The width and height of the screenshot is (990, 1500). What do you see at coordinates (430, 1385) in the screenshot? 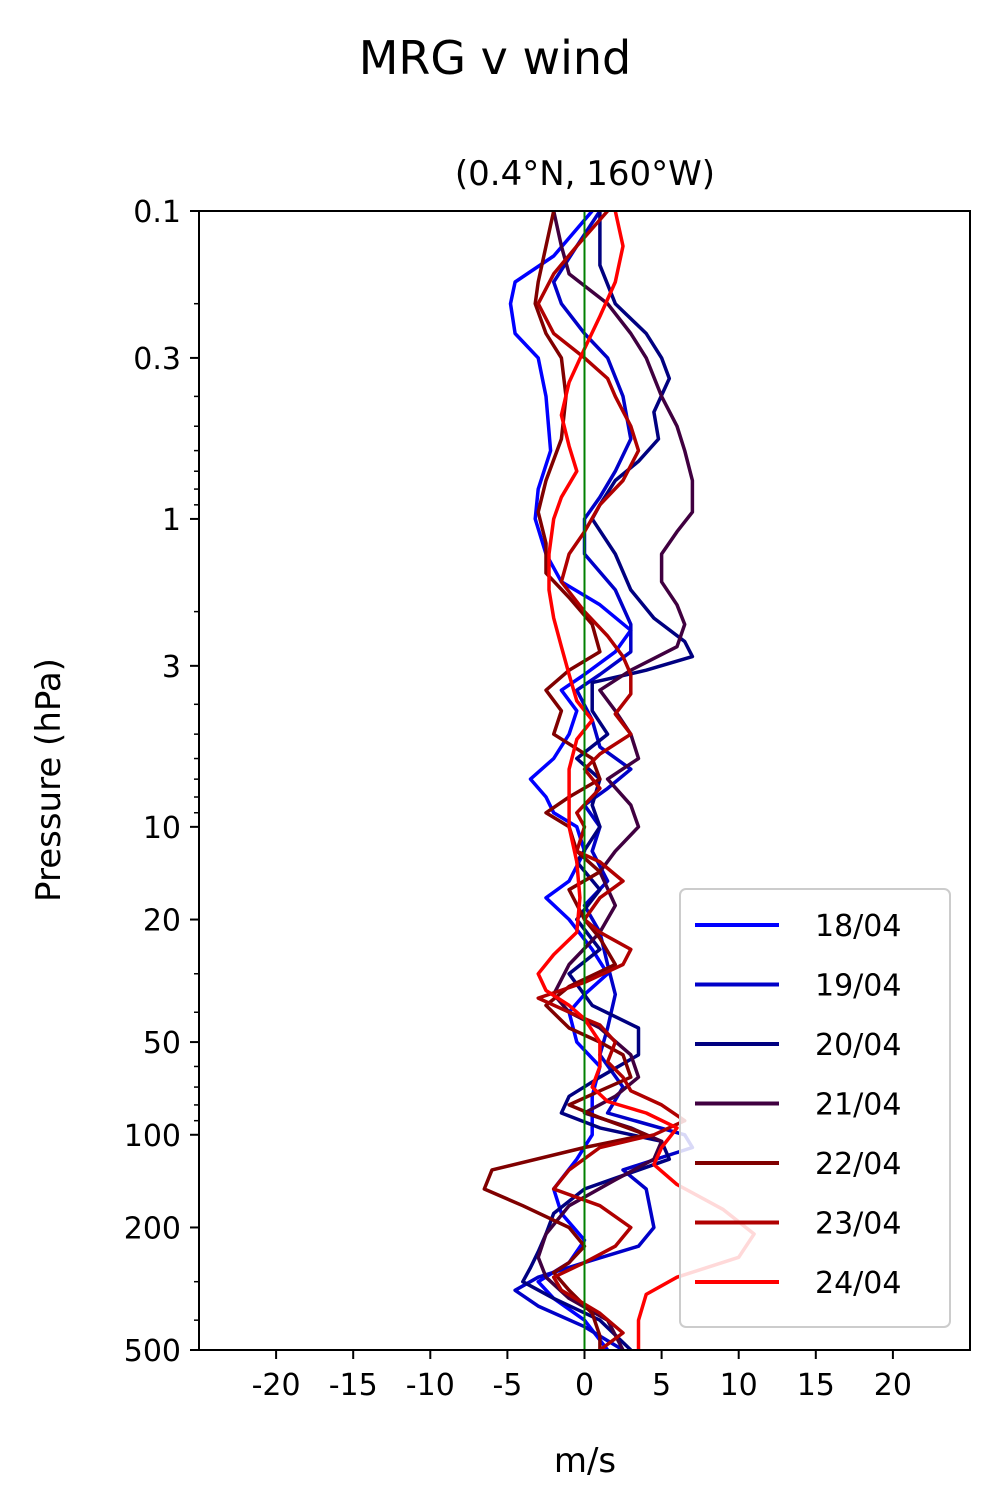
I see `x-tick-label: -10` at bounding box center [430, 1385].